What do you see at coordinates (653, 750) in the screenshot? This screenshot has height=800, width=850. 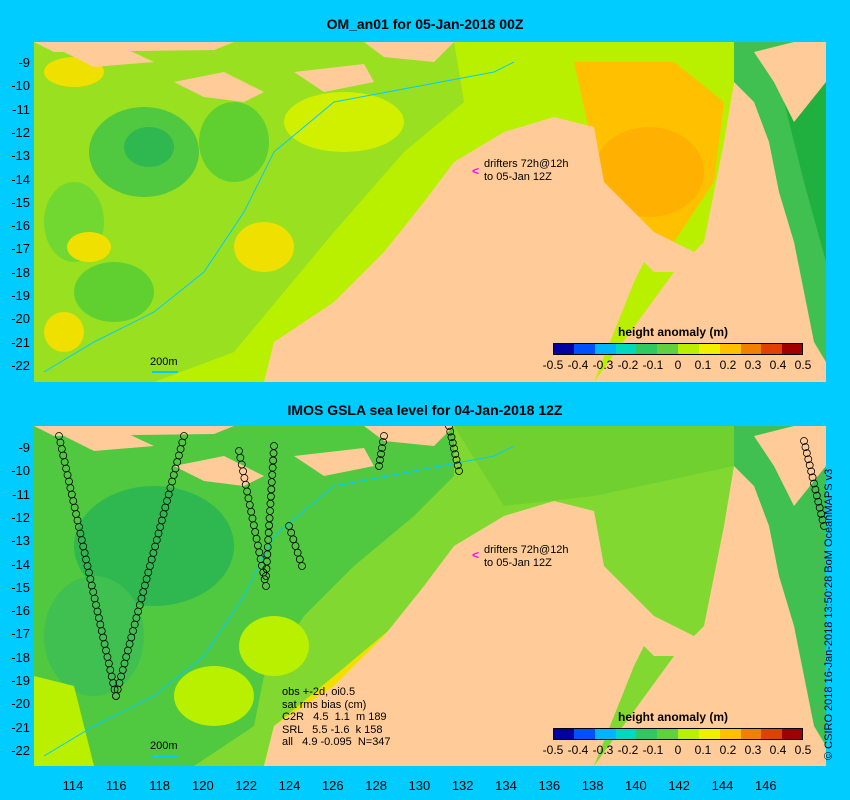 I see `bottom-colorbar-tick-label: -0.1` at bounding box center [653, 750].